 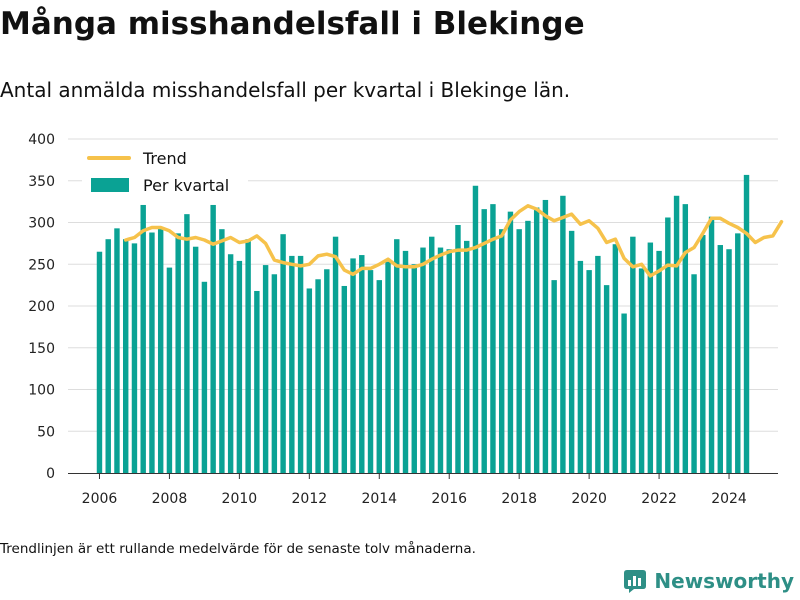 What do you see at coordinates (100, 499) in the screenshot?
I see `x-tick-label: 2006` at bounding box center [100, 499].